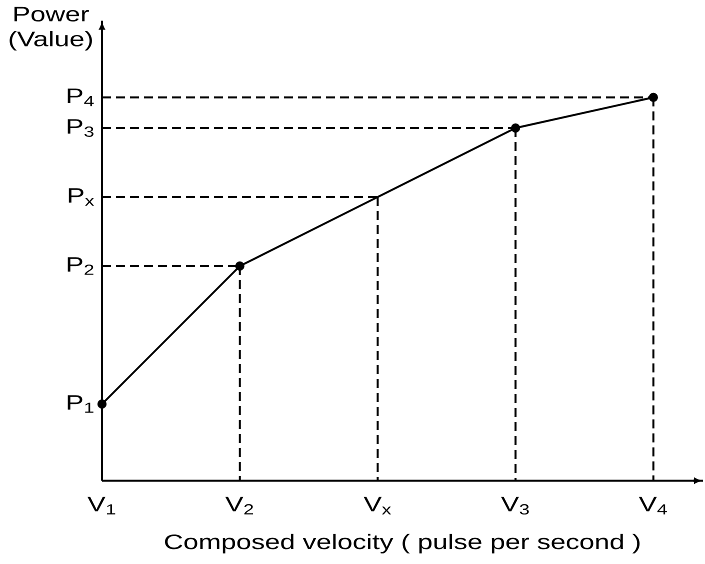  What do you see at coordinates (652, 505) in the screenshot?
I see `x-tick-label: V$_{4}$` at bounding box center [652, 505].